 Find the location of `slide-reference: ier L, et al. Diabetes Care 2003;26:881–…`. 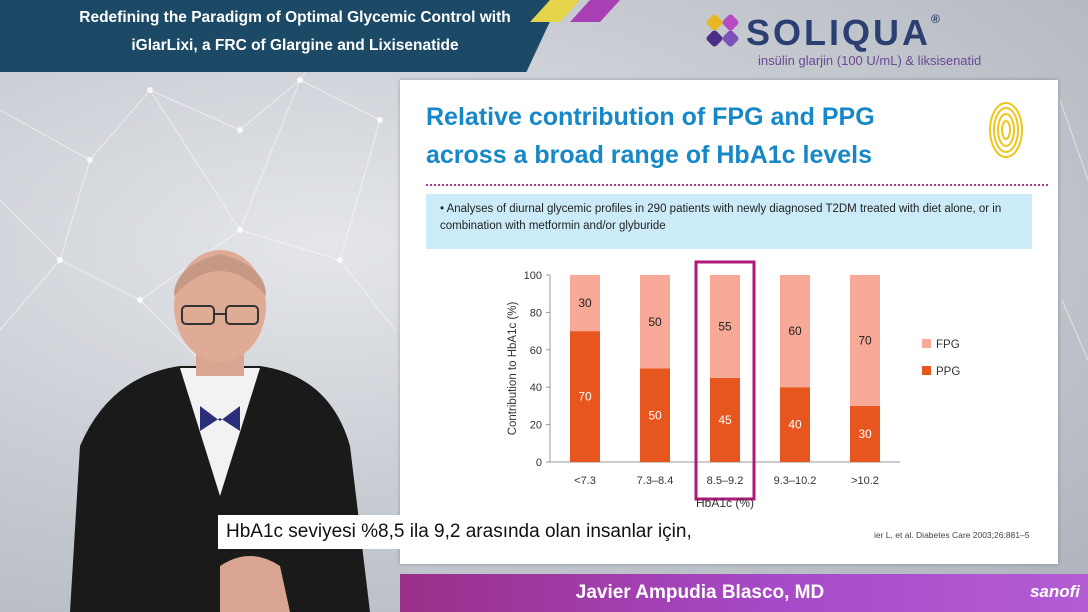

slide-reference: ier L, et al. Diabetes Care 2003;26:881–… is located at coordinates (952, 535).